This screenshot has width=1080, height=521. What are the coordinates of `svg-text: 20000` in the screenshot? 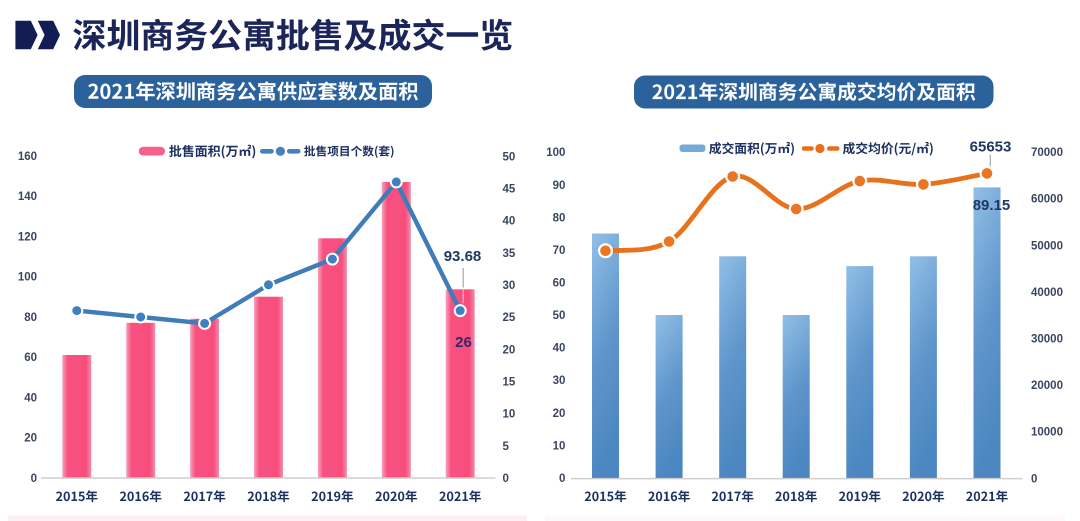 It's located at (1047, 386).